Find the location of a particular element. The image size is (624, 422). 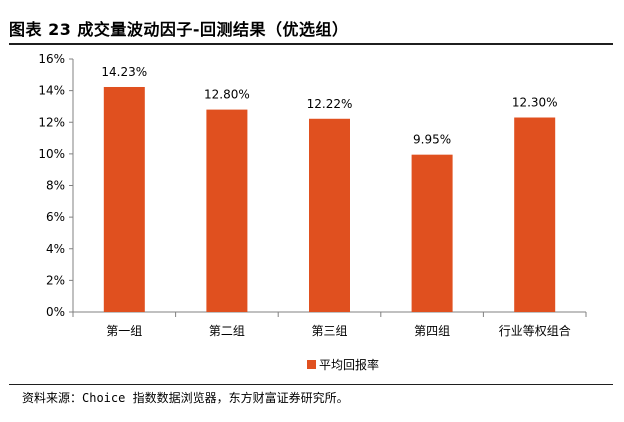

y-tick-label: 8% is located at coordinates (55, 186).